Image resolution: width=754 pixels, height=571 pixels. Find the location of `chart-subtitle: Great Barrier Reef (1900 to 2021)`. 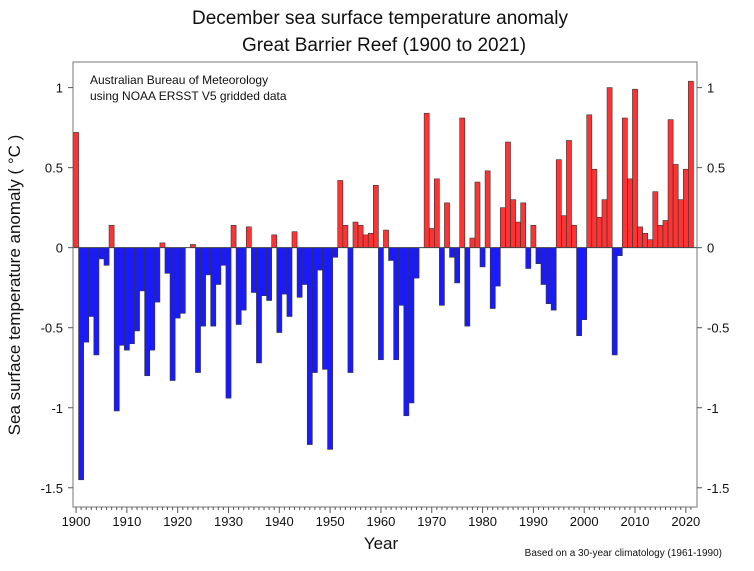

chart-subtitle: Great Barrier Reef (1900 to 2021) is located at coordinates (384, 45).